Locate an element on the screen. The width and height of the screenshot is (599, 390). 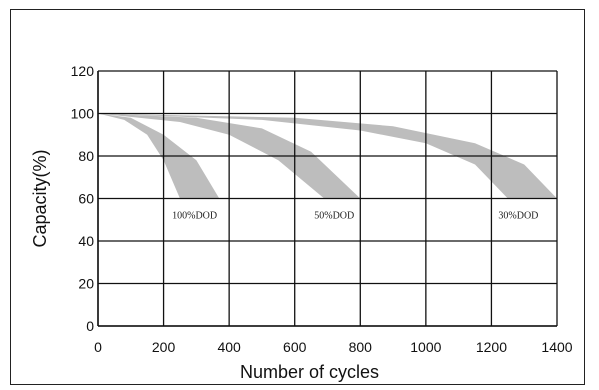
y-tick-label: 100 is located at coordinates (83, 114).